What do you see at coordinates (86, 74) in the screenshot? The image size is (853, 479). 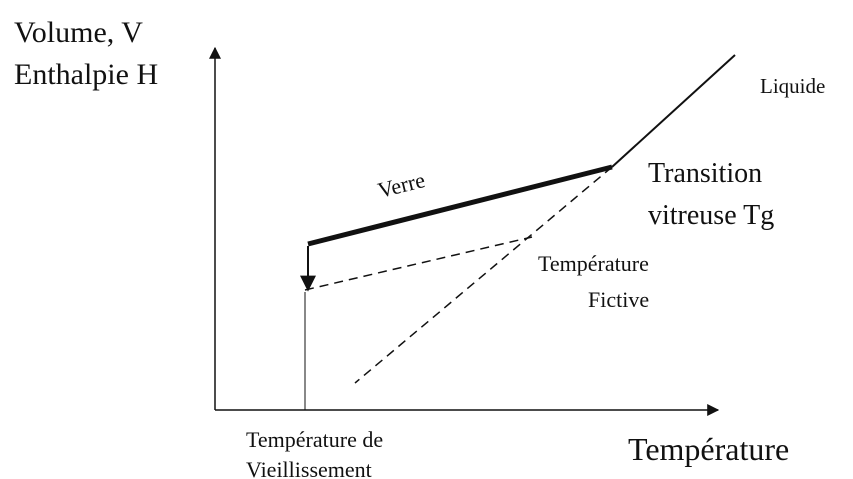 I see `y-label: Enthalpie H` at bounding box center [86, 74].